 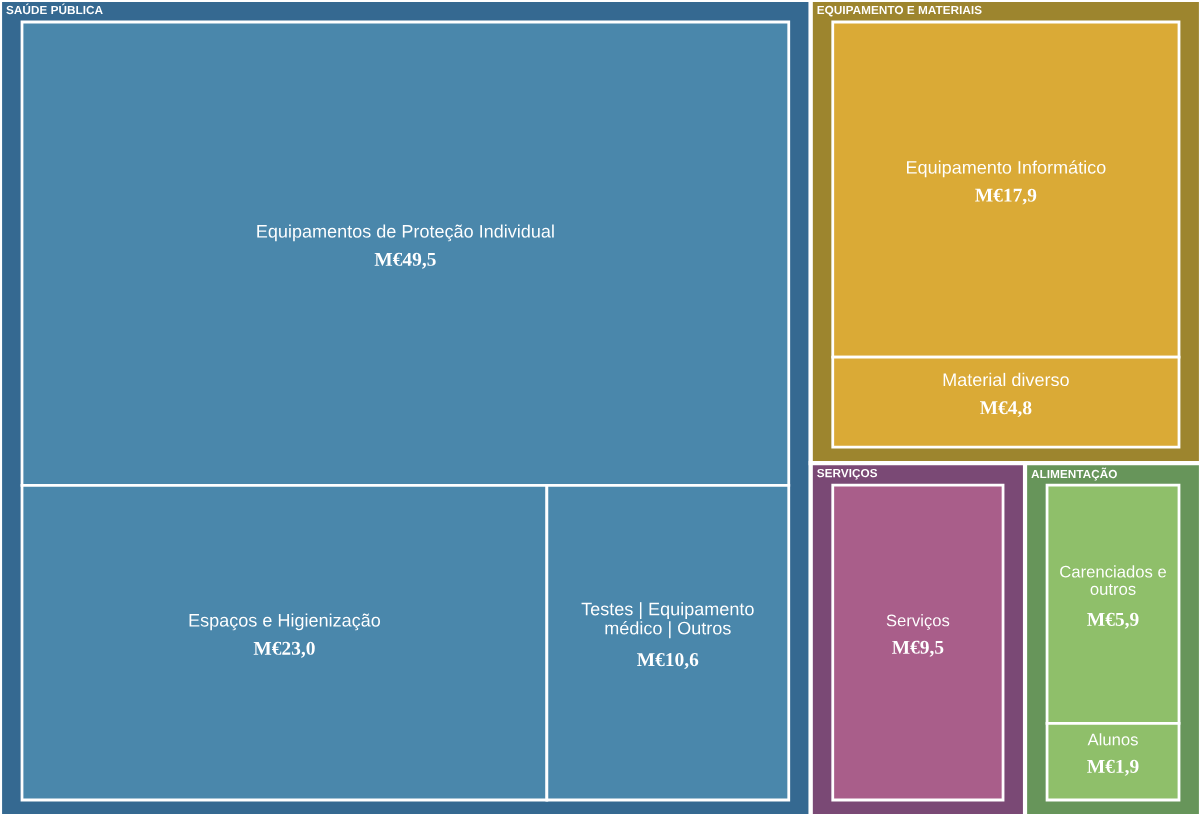 What do you see at coordinates (1113, 620) in the screenshot?
I see `data-label: M€5,9` at bounding box center [1113, 620].